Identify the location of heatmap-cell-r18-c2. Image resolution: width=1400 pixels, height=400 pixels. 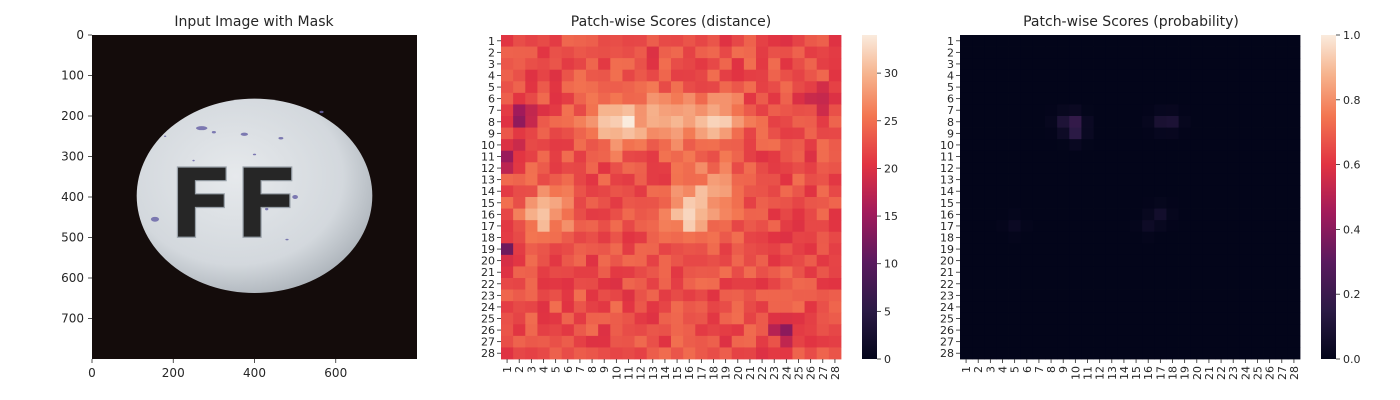
(519, 237).